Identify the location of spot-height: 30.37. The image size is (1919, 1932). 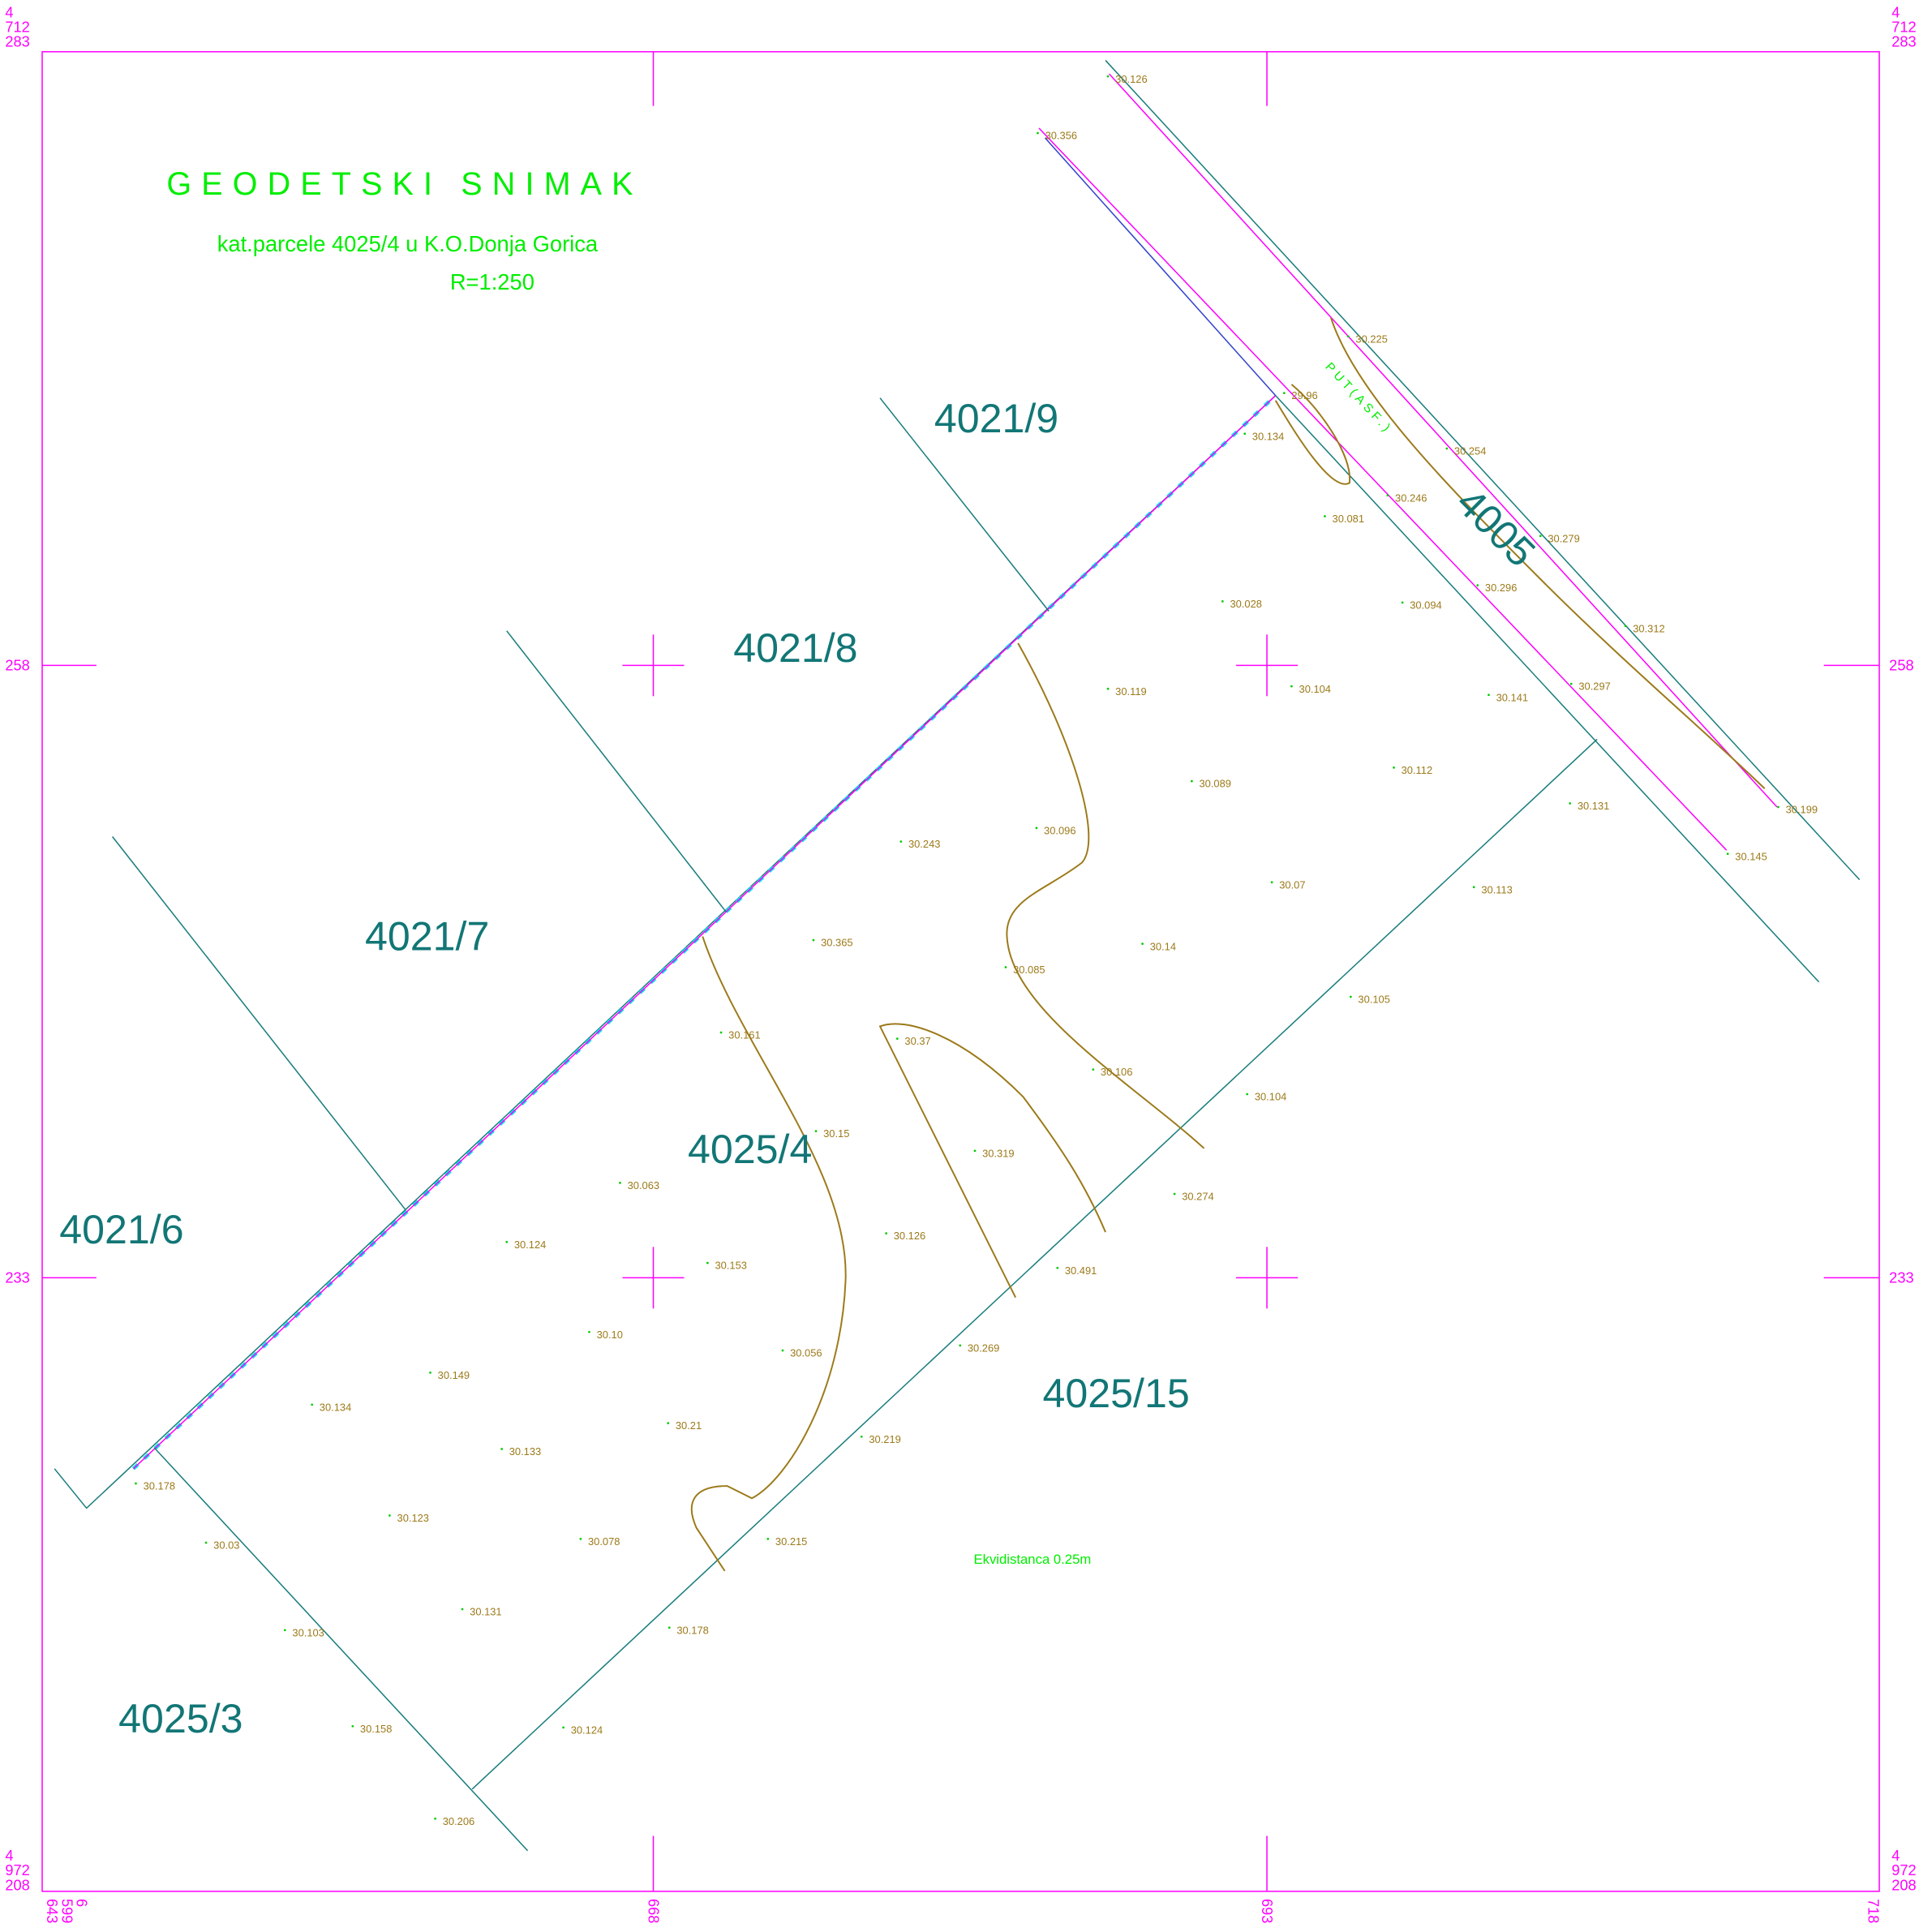
(917, 1041).